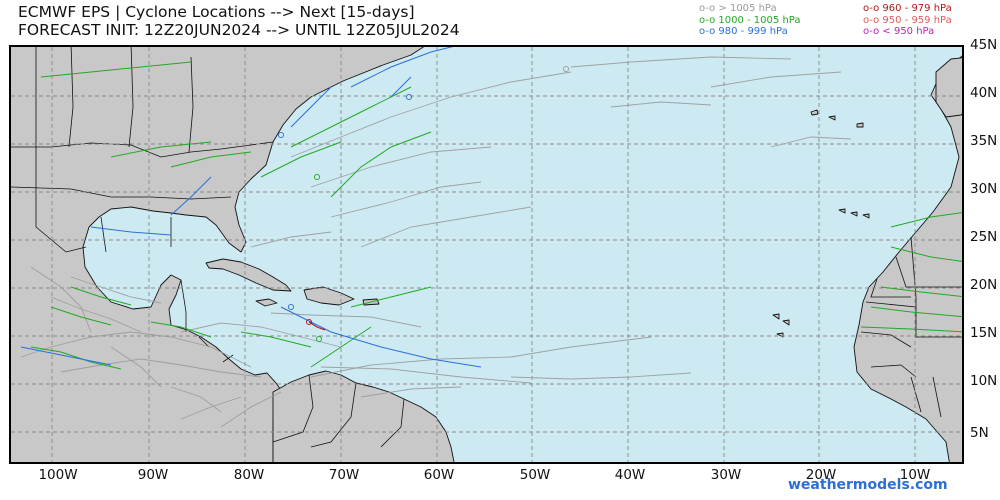 The image size is (1000, 500). What do you see at coordinates (984, 93) in the screenshot?
I see `lat-label-40n: 40N` at bounding box center [984, 93].